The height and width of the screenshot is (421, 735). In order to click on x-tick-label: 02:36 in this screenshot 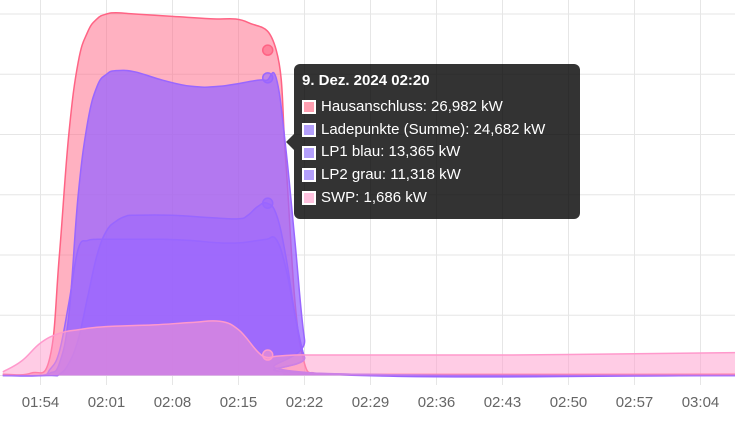, I will do `click(437, 402)`.